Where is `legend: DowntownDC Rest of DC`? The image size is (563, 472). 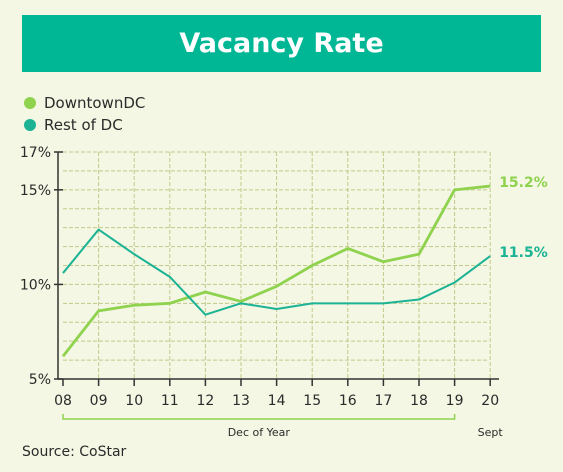
legend: DowntownDC Rest of DC is located at coordinates (84, 114).